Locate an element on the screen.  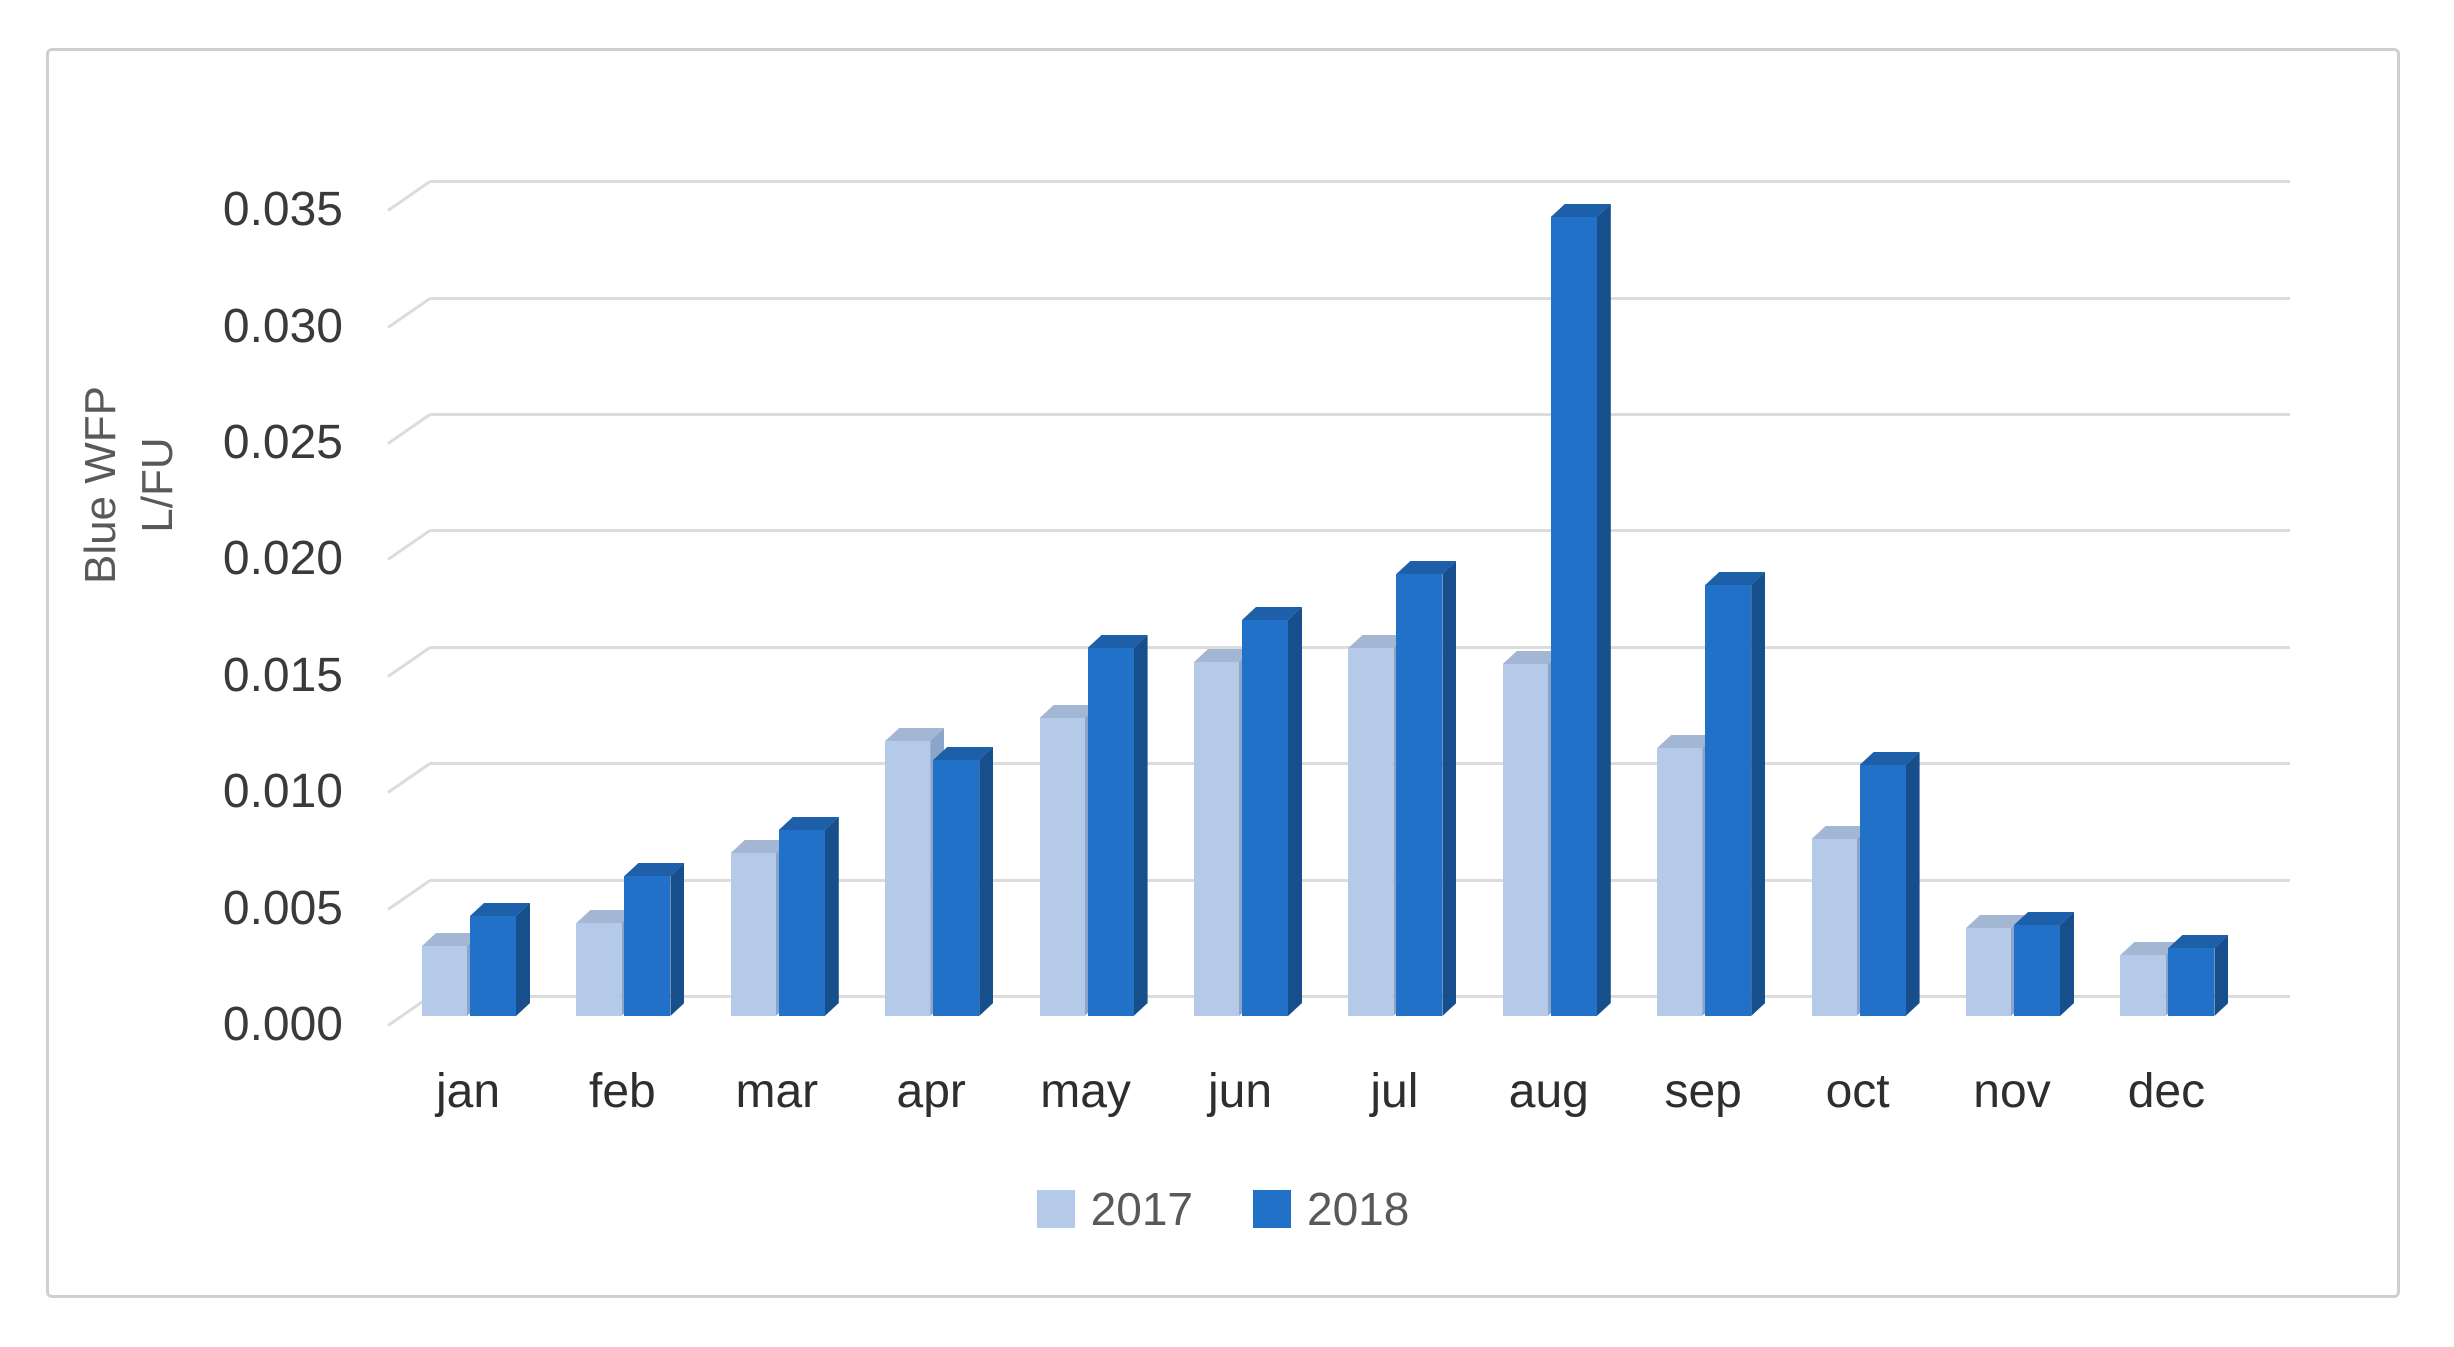
bar-2018-nov is located at coordinates (2044, 964).